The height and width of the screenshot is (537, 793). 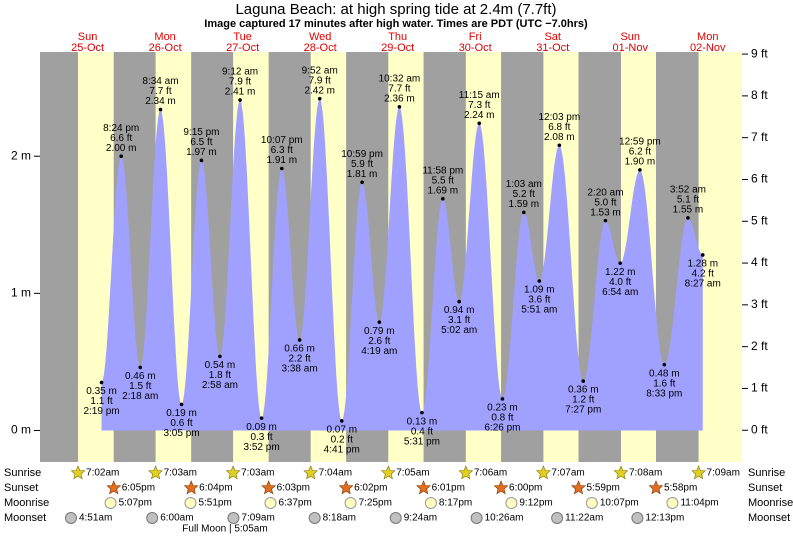 I want to click on tide-height-m: 1.55 m, so click(x=688, y=210).